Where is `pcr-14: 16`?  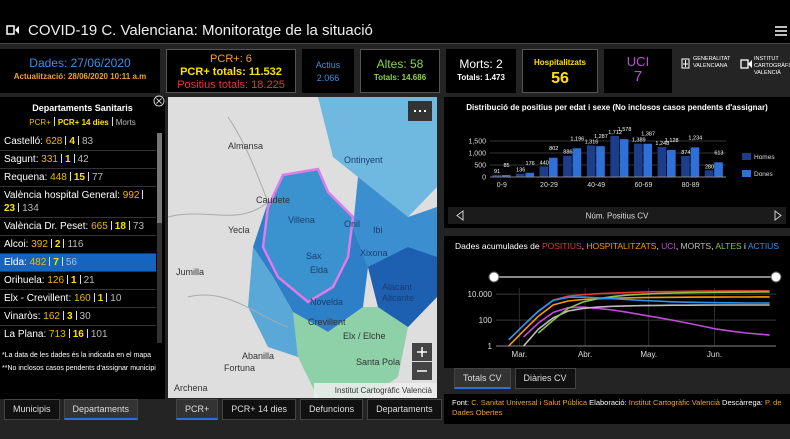
pcr-14: 16 is located at coordinates (78, 334).